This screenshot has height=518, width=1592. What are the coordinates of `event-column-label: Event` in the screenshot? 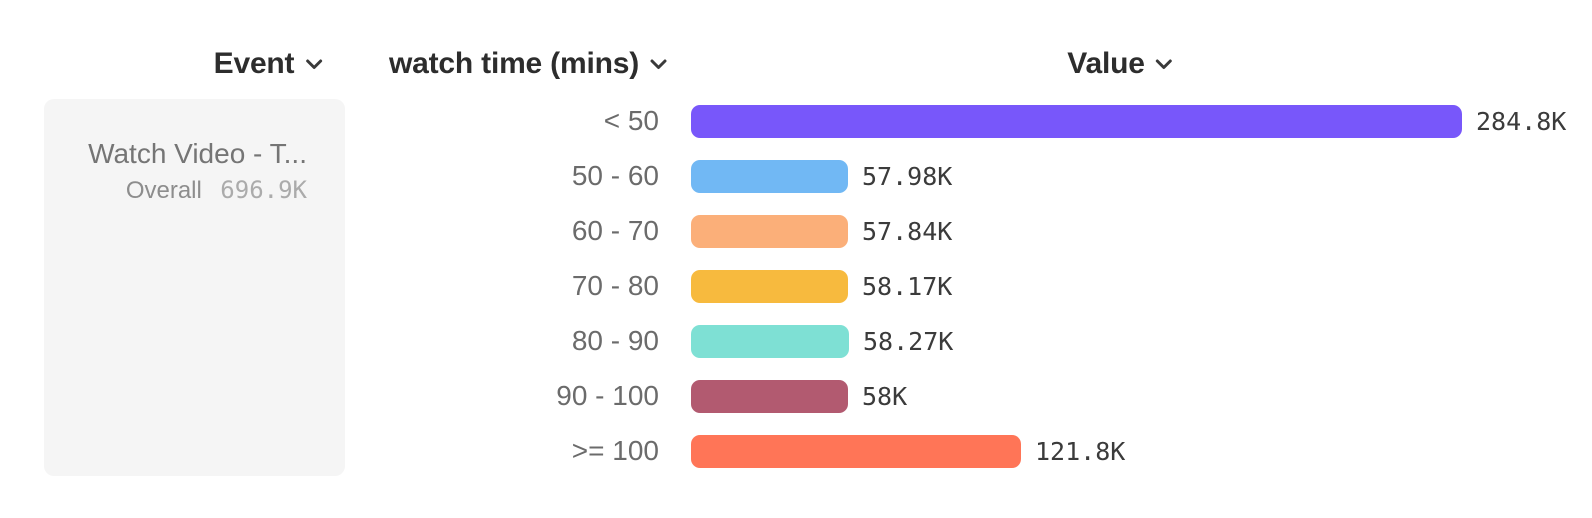 It's located at (254, 63).